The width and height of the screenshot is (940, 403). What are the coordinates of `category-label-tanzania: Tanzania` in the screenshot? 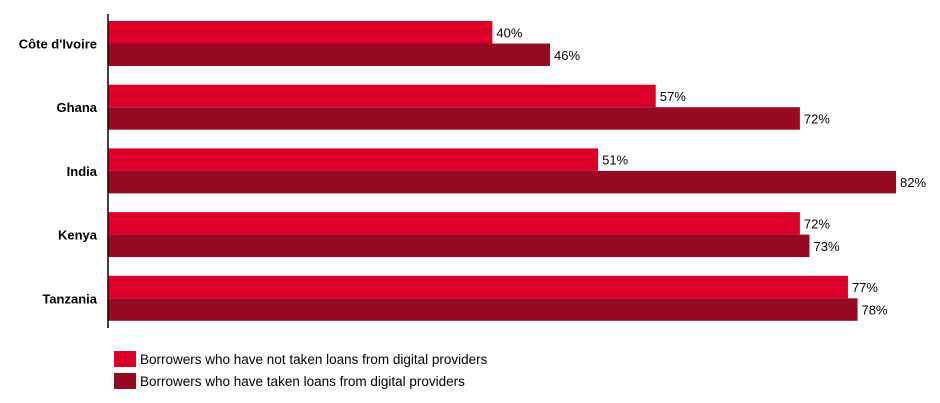 It's located at (69, 298).